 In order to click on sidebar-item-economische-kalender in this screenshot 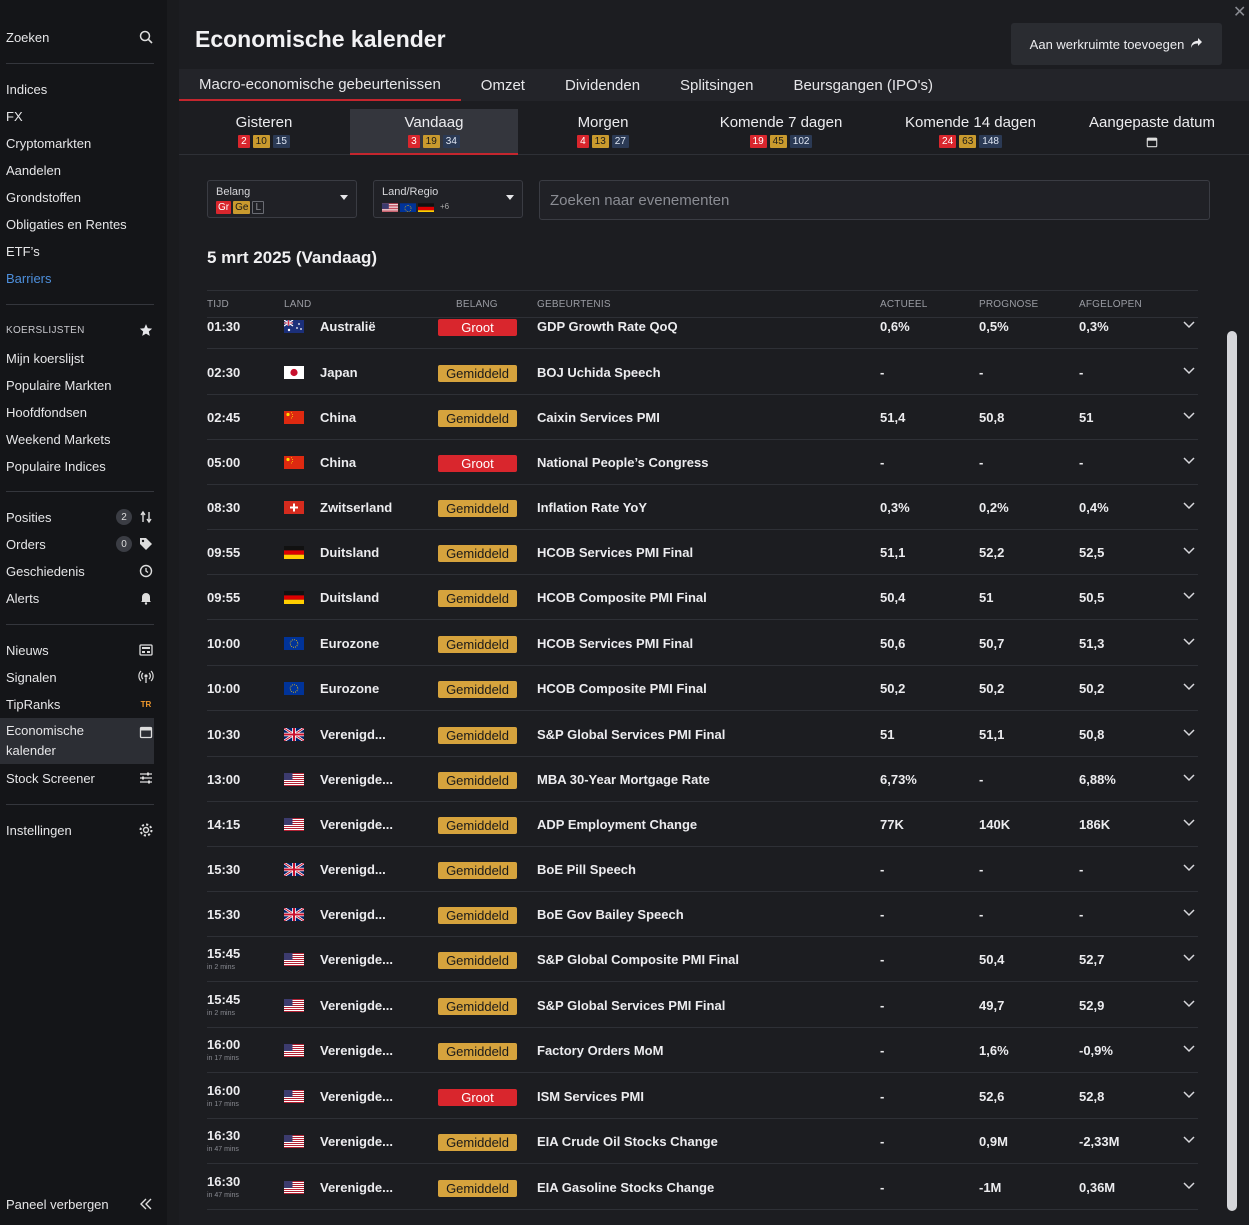, I will do `click(77, 741)`.